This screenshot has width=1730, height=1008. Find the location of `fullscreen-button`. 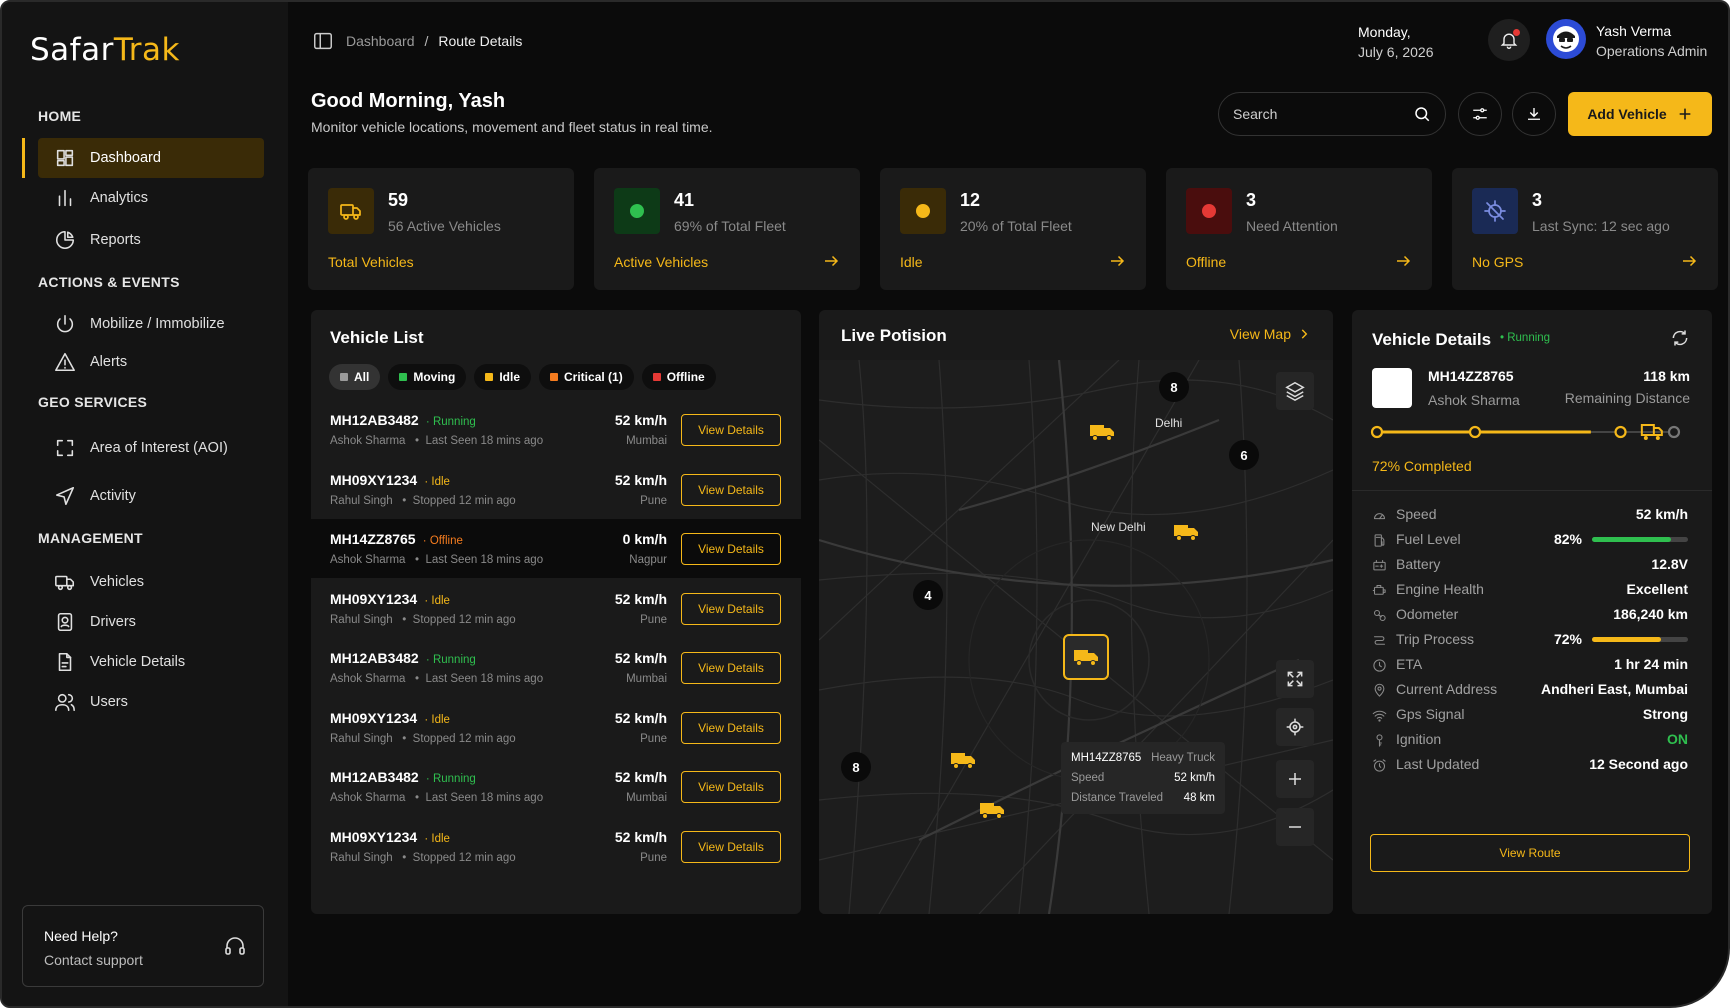

fullscreen-button is located at coordinates (1295, 679).